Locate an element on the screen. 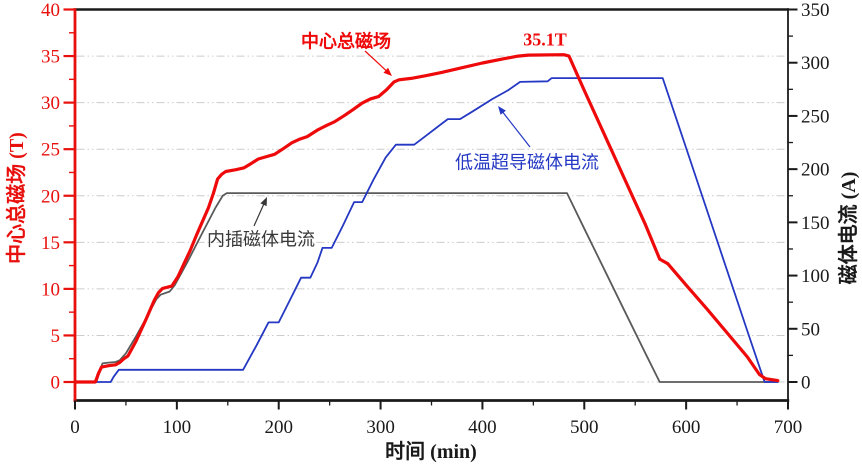  right-tick-label-150: 150 is located at coordinates (815, 223).